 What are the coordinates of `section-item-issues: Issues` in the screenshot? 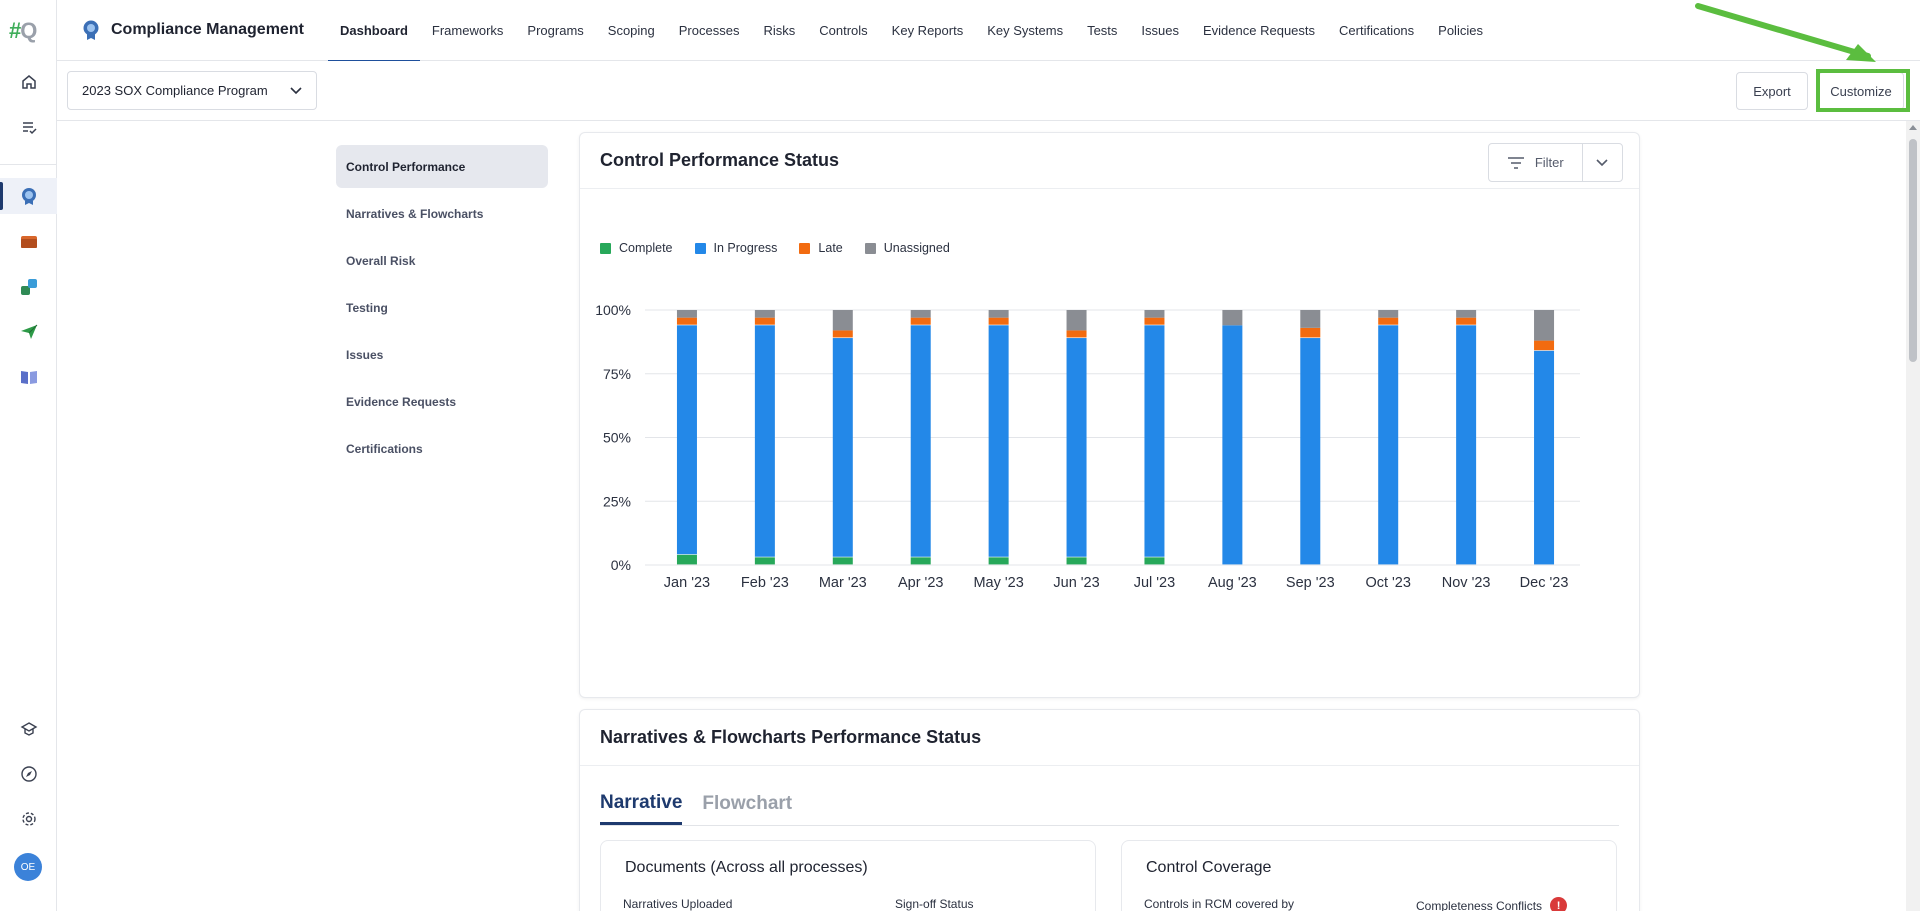 It's located at (365, 354).